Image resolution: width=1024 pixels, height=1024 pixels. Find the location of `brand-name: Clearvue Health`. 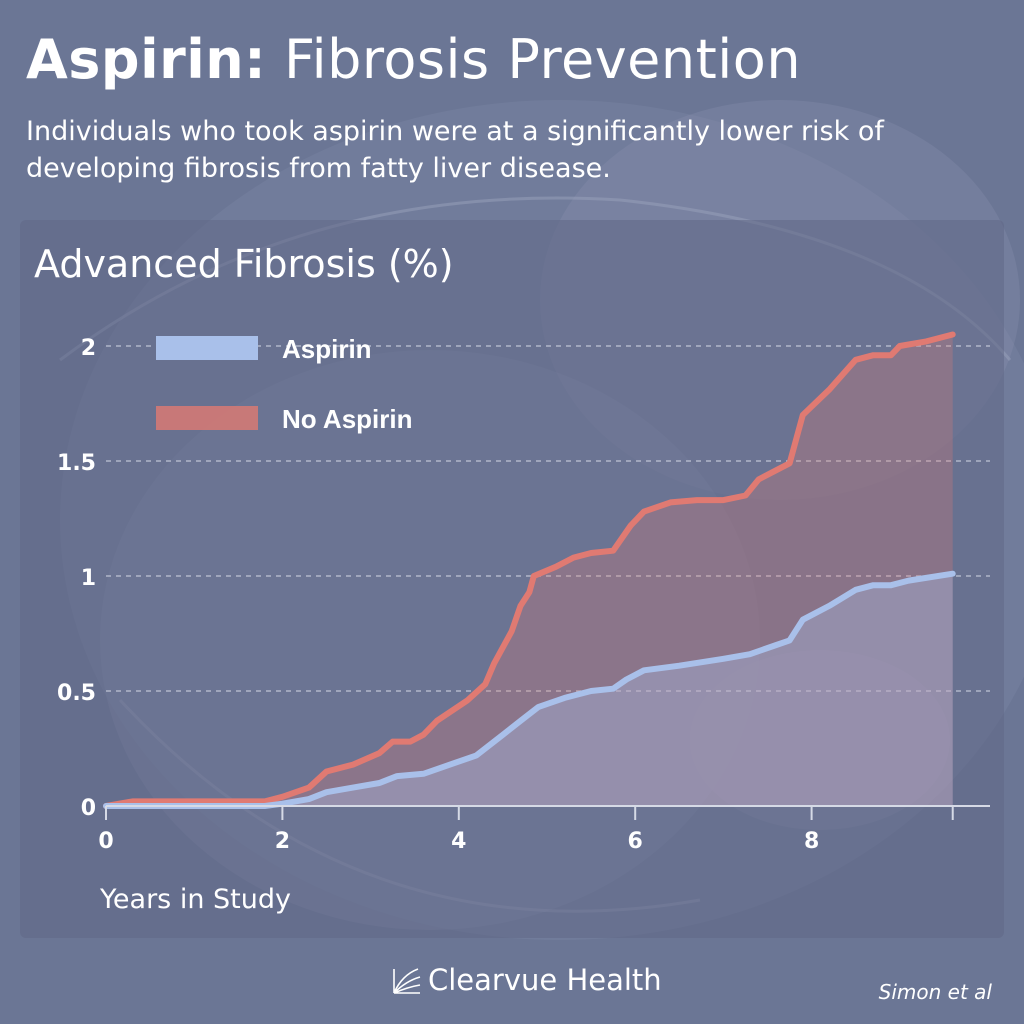

brand-name: Clearvue Health is located at coordinates (545, 980).